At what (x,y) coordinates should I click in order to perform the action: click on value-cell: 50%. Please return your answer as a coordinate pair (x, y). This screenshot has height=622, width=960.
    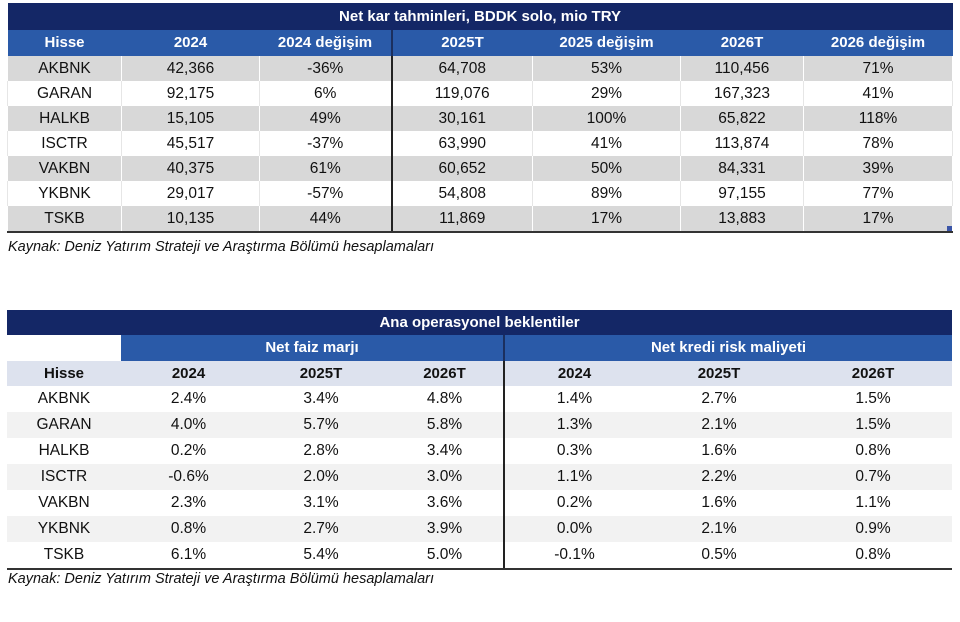
    Looking at the image, I should click on (606, 168).